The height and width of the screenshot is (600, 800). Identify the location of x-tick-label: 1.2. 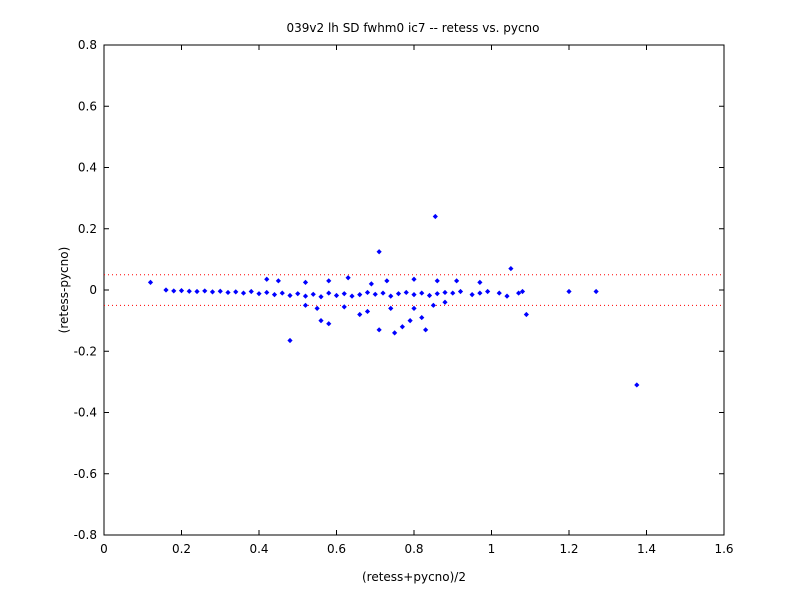
(568, 549).